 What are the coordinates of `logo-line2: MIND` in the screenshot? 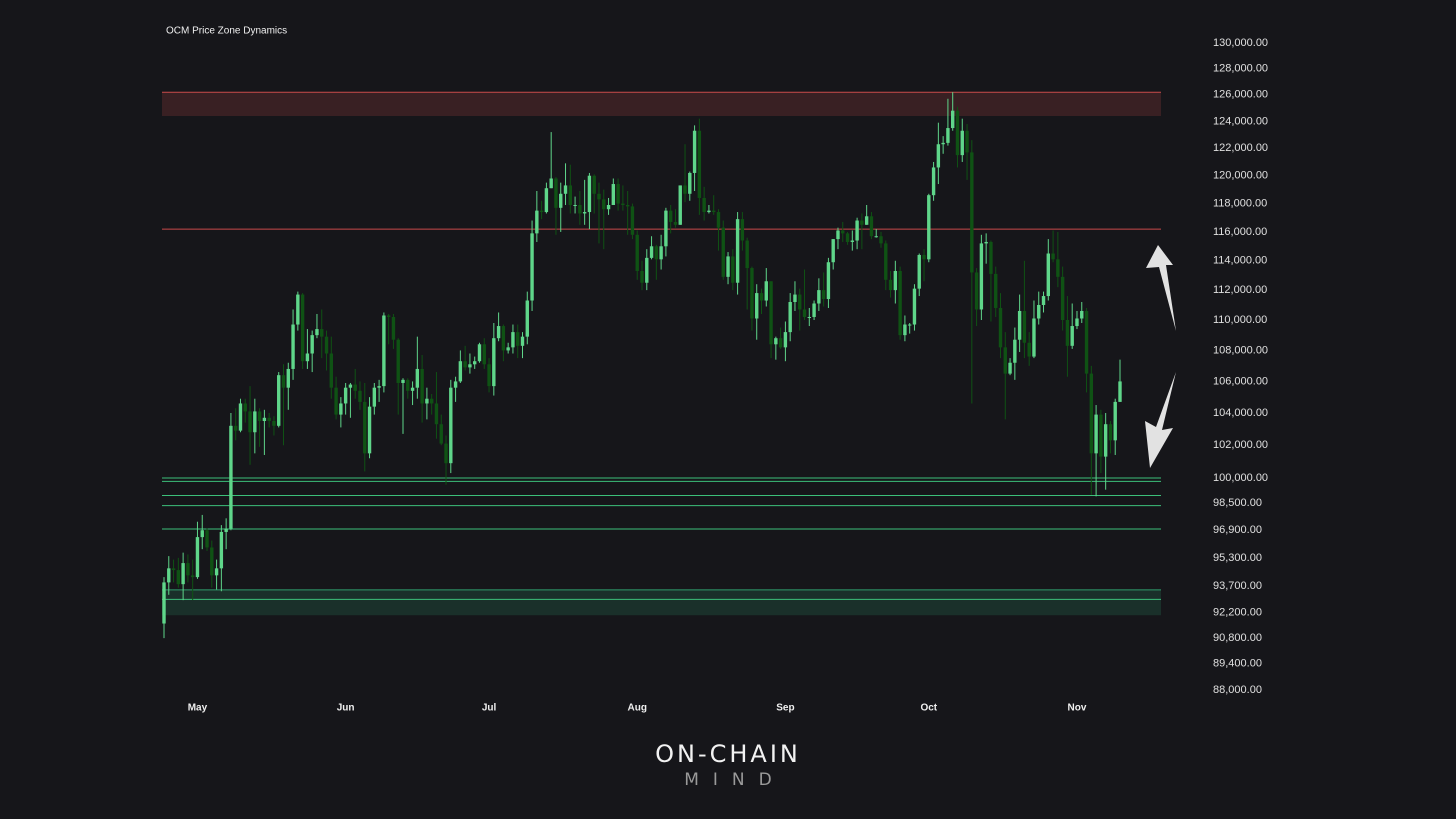 It's located at (735, 780).